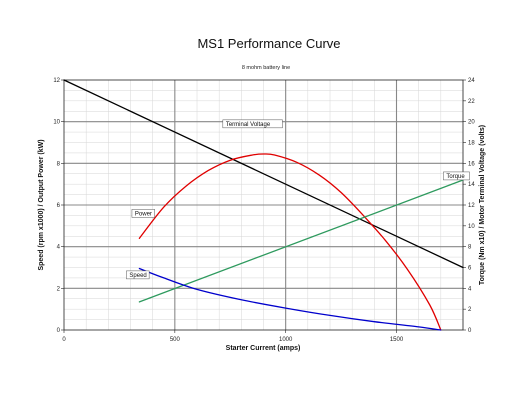  What do you see at coordinates (470, 269) in the screenshot?
I see `y-right-tick-label: 6` at bounding box center [470, 269].